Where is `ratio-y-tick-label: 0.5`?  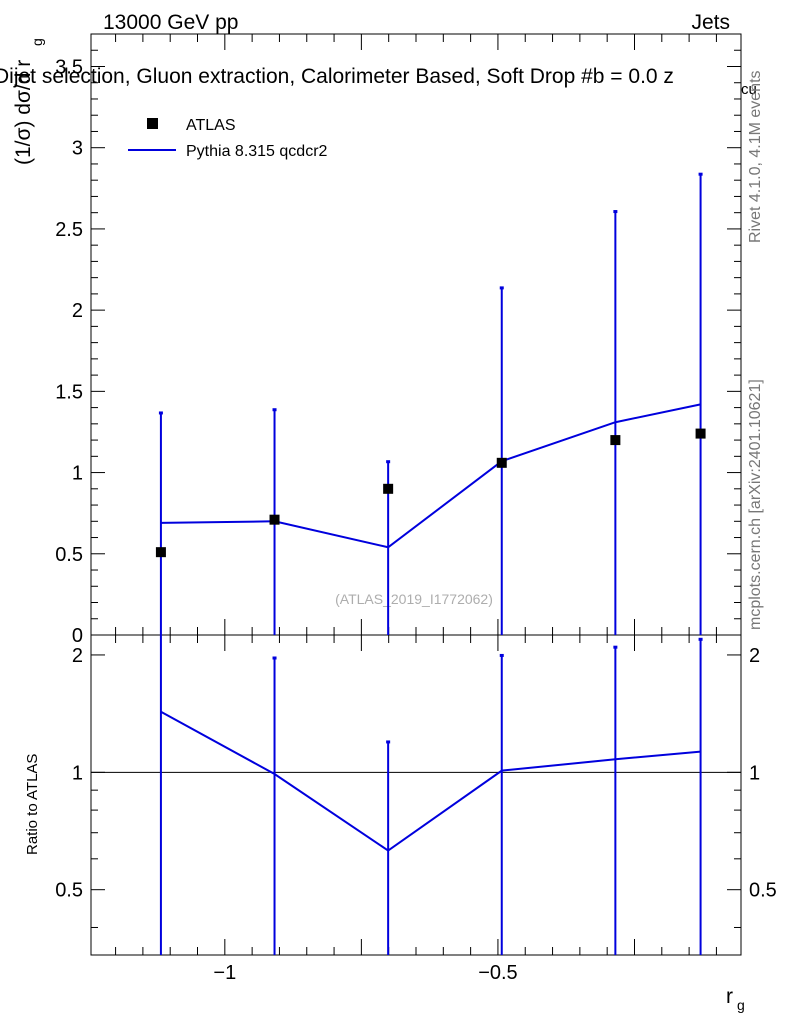 ratio-y-tick-label: 0.5 is located at coordinates (69, 891).